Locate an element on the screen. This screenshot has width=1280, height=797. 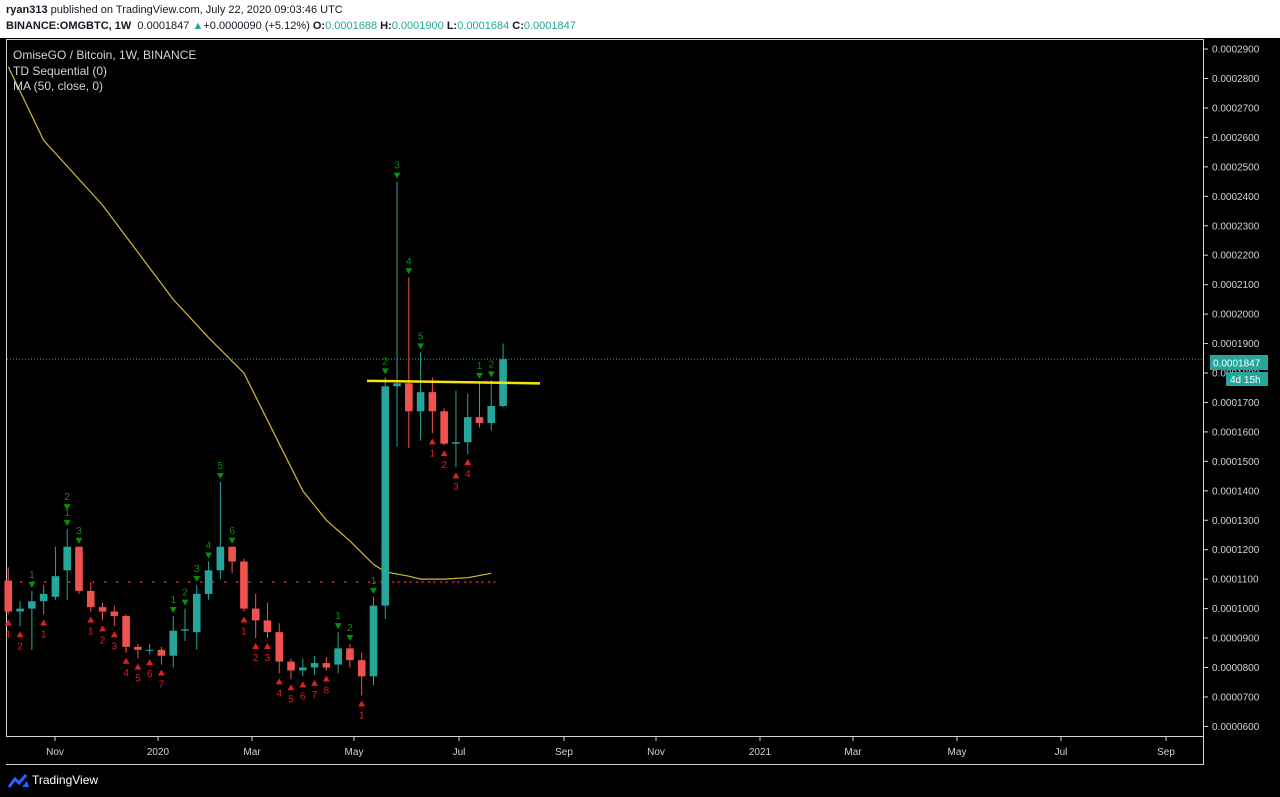
countdown-value: 4d 15h is located at coordinates (1245, 380).